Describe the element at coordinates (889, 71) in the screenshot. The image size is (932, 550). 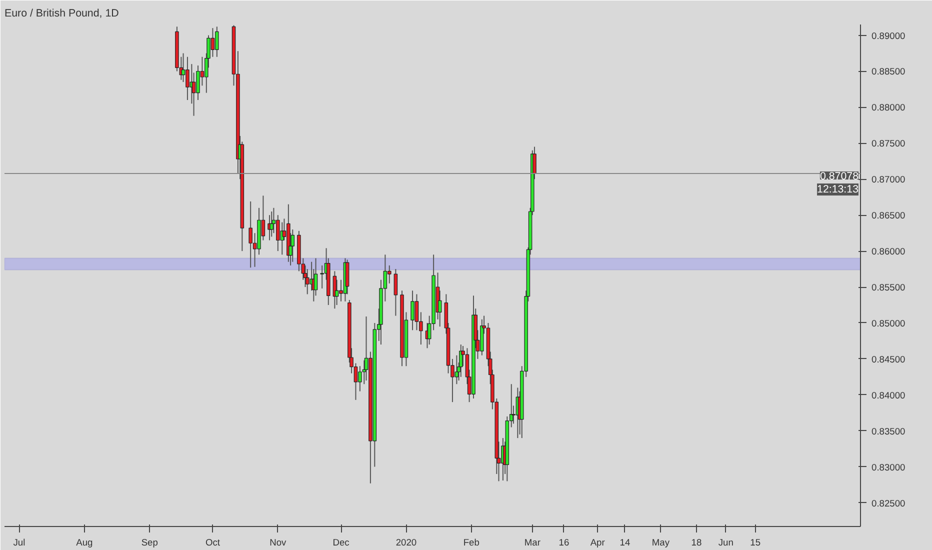
I see `y-tick-label: 0.88500` at that location.